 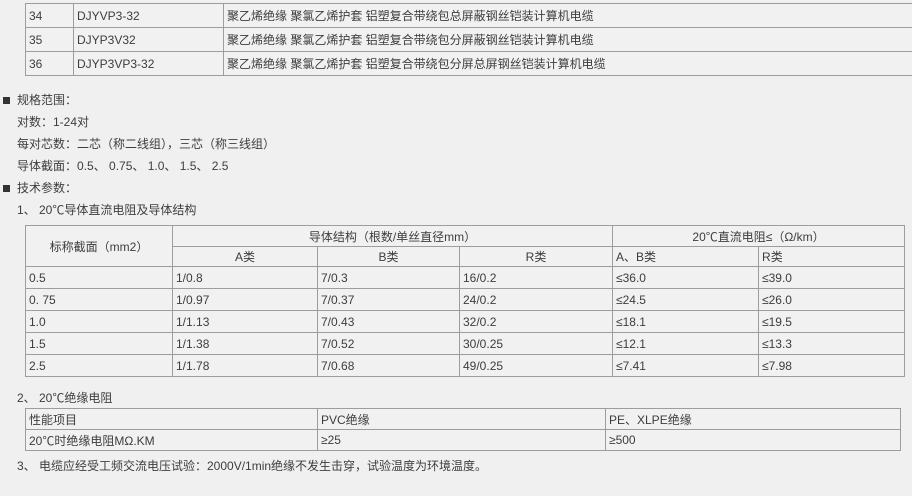 I want to click on spec-range-label: 规格范围：, so click(x=47, y=100).